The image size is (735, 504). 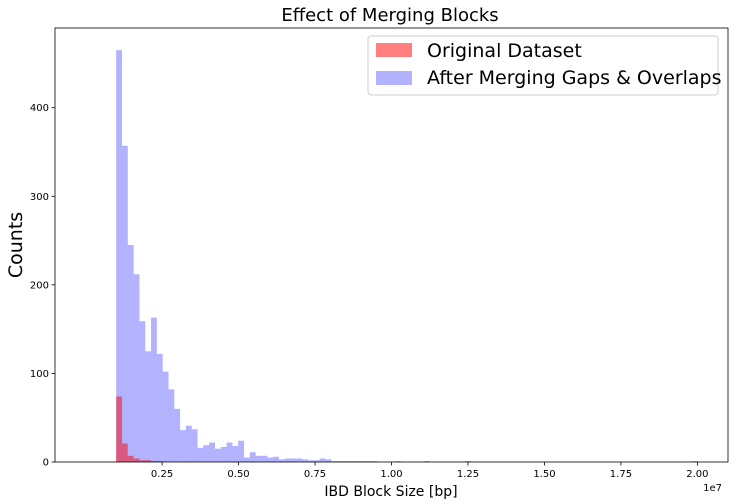 What do you see at coordinates (544, 474) in the screenshot?
I see `x-tick-label: 1.50` at bounding box center [544, 474].